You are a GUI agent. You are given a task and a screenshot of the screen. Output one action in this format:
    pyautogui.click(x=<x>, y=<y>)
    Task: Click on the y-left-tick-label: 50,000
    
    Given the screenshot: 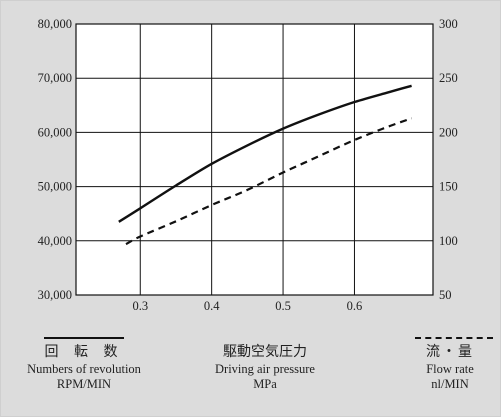 What is the action you would take?
    pyautogui.click(x=55, y=187)
    